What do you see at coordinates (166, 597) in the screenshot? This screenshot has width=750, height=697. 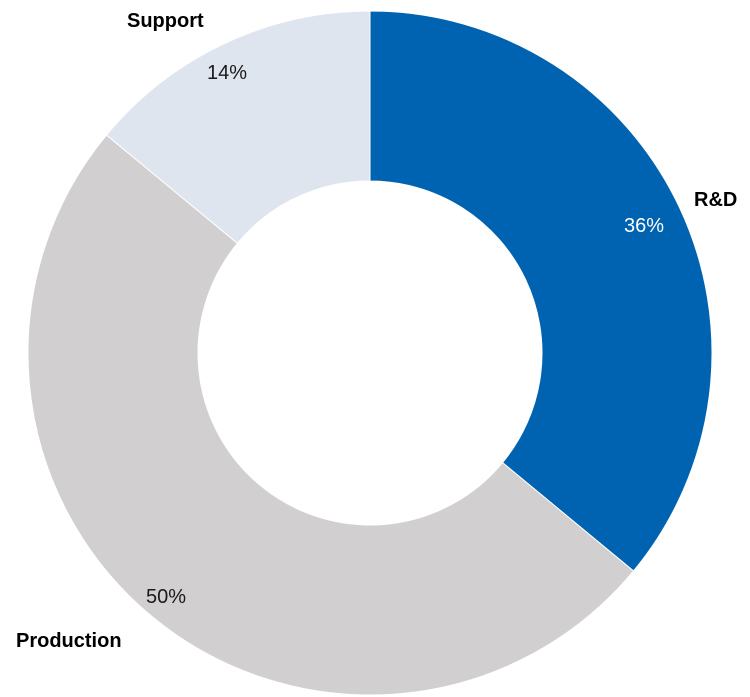 I see `value-label-production: 50%` at bounding box center [166, 597].